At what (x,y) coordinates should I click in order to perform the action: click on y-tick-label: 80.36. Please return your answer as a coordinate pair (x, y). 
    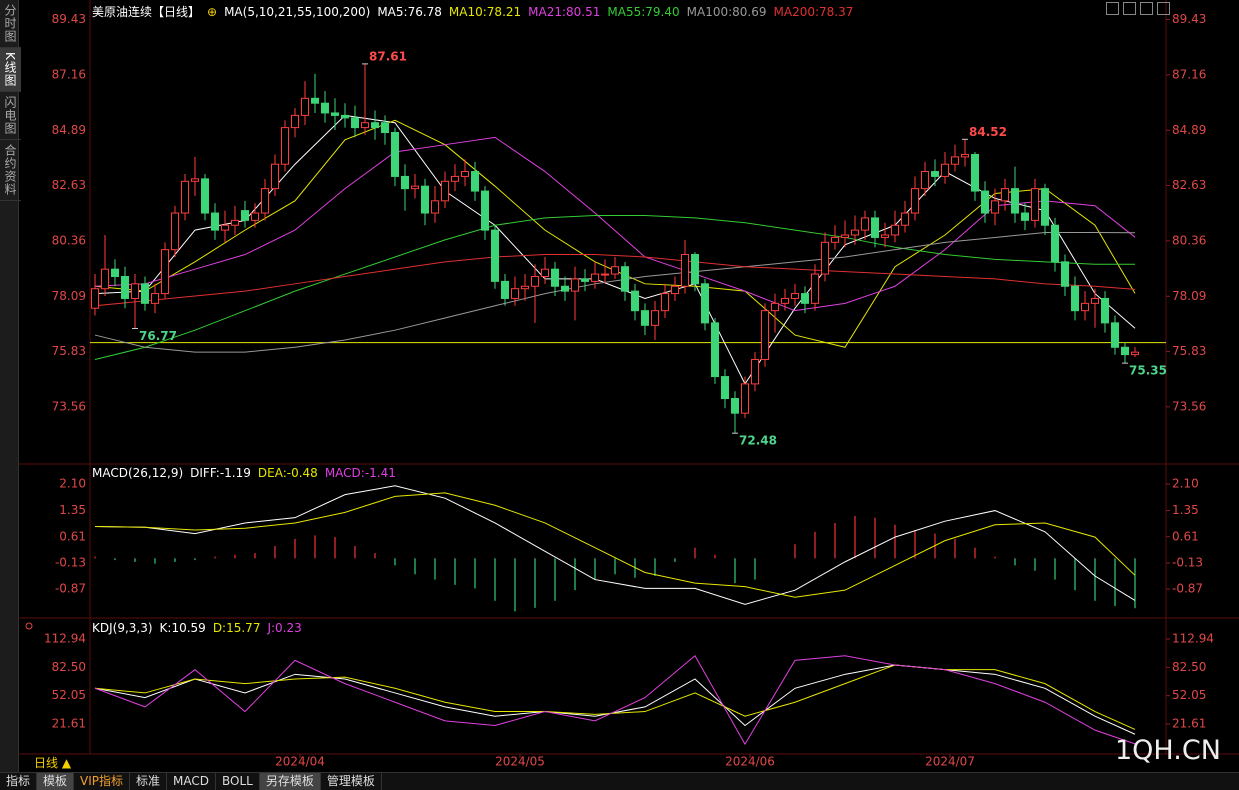
    Looking at the image, I should click on (69, 240).